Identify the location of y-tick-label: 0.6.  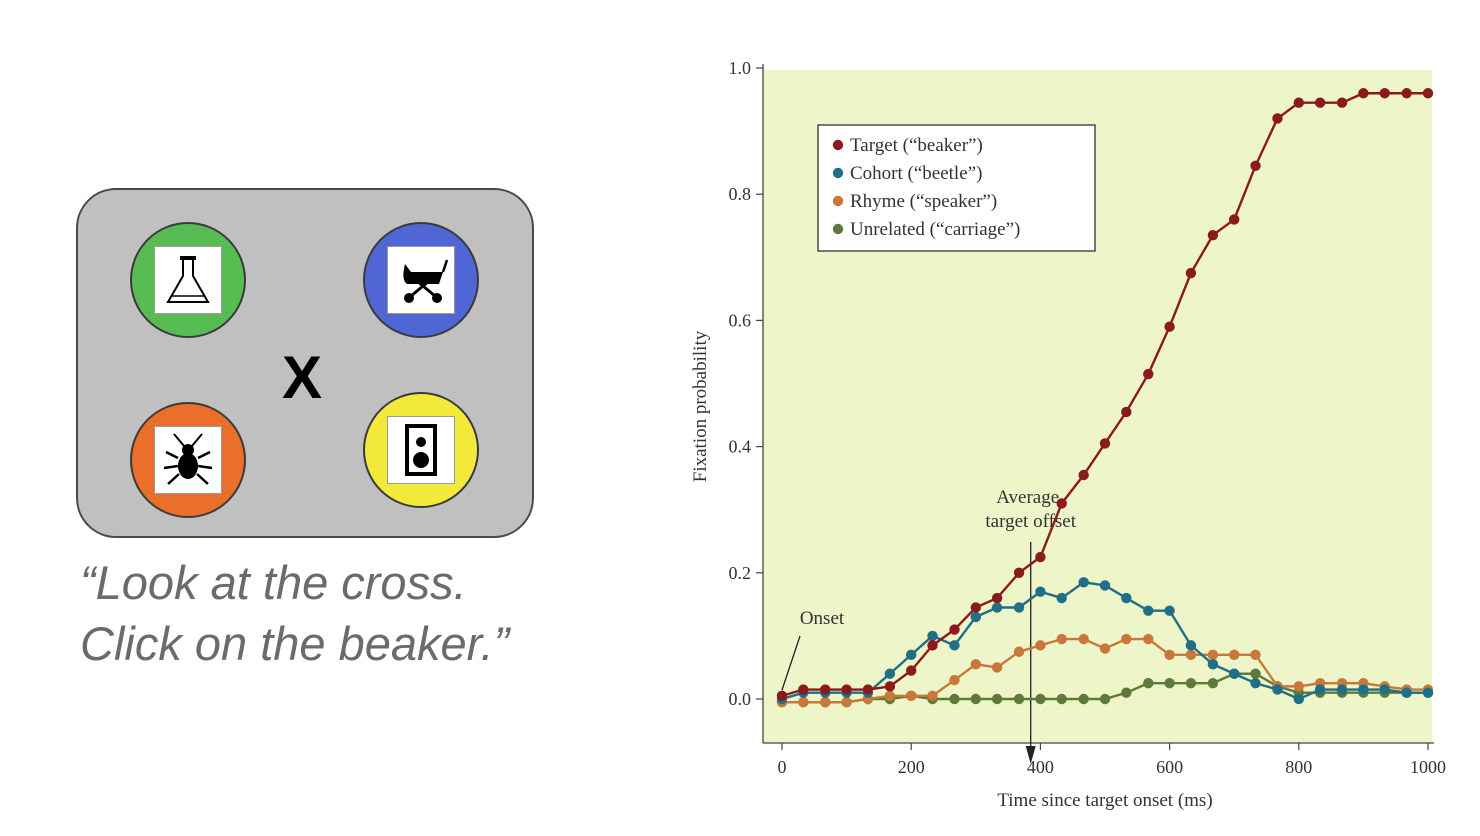
(740, 320).